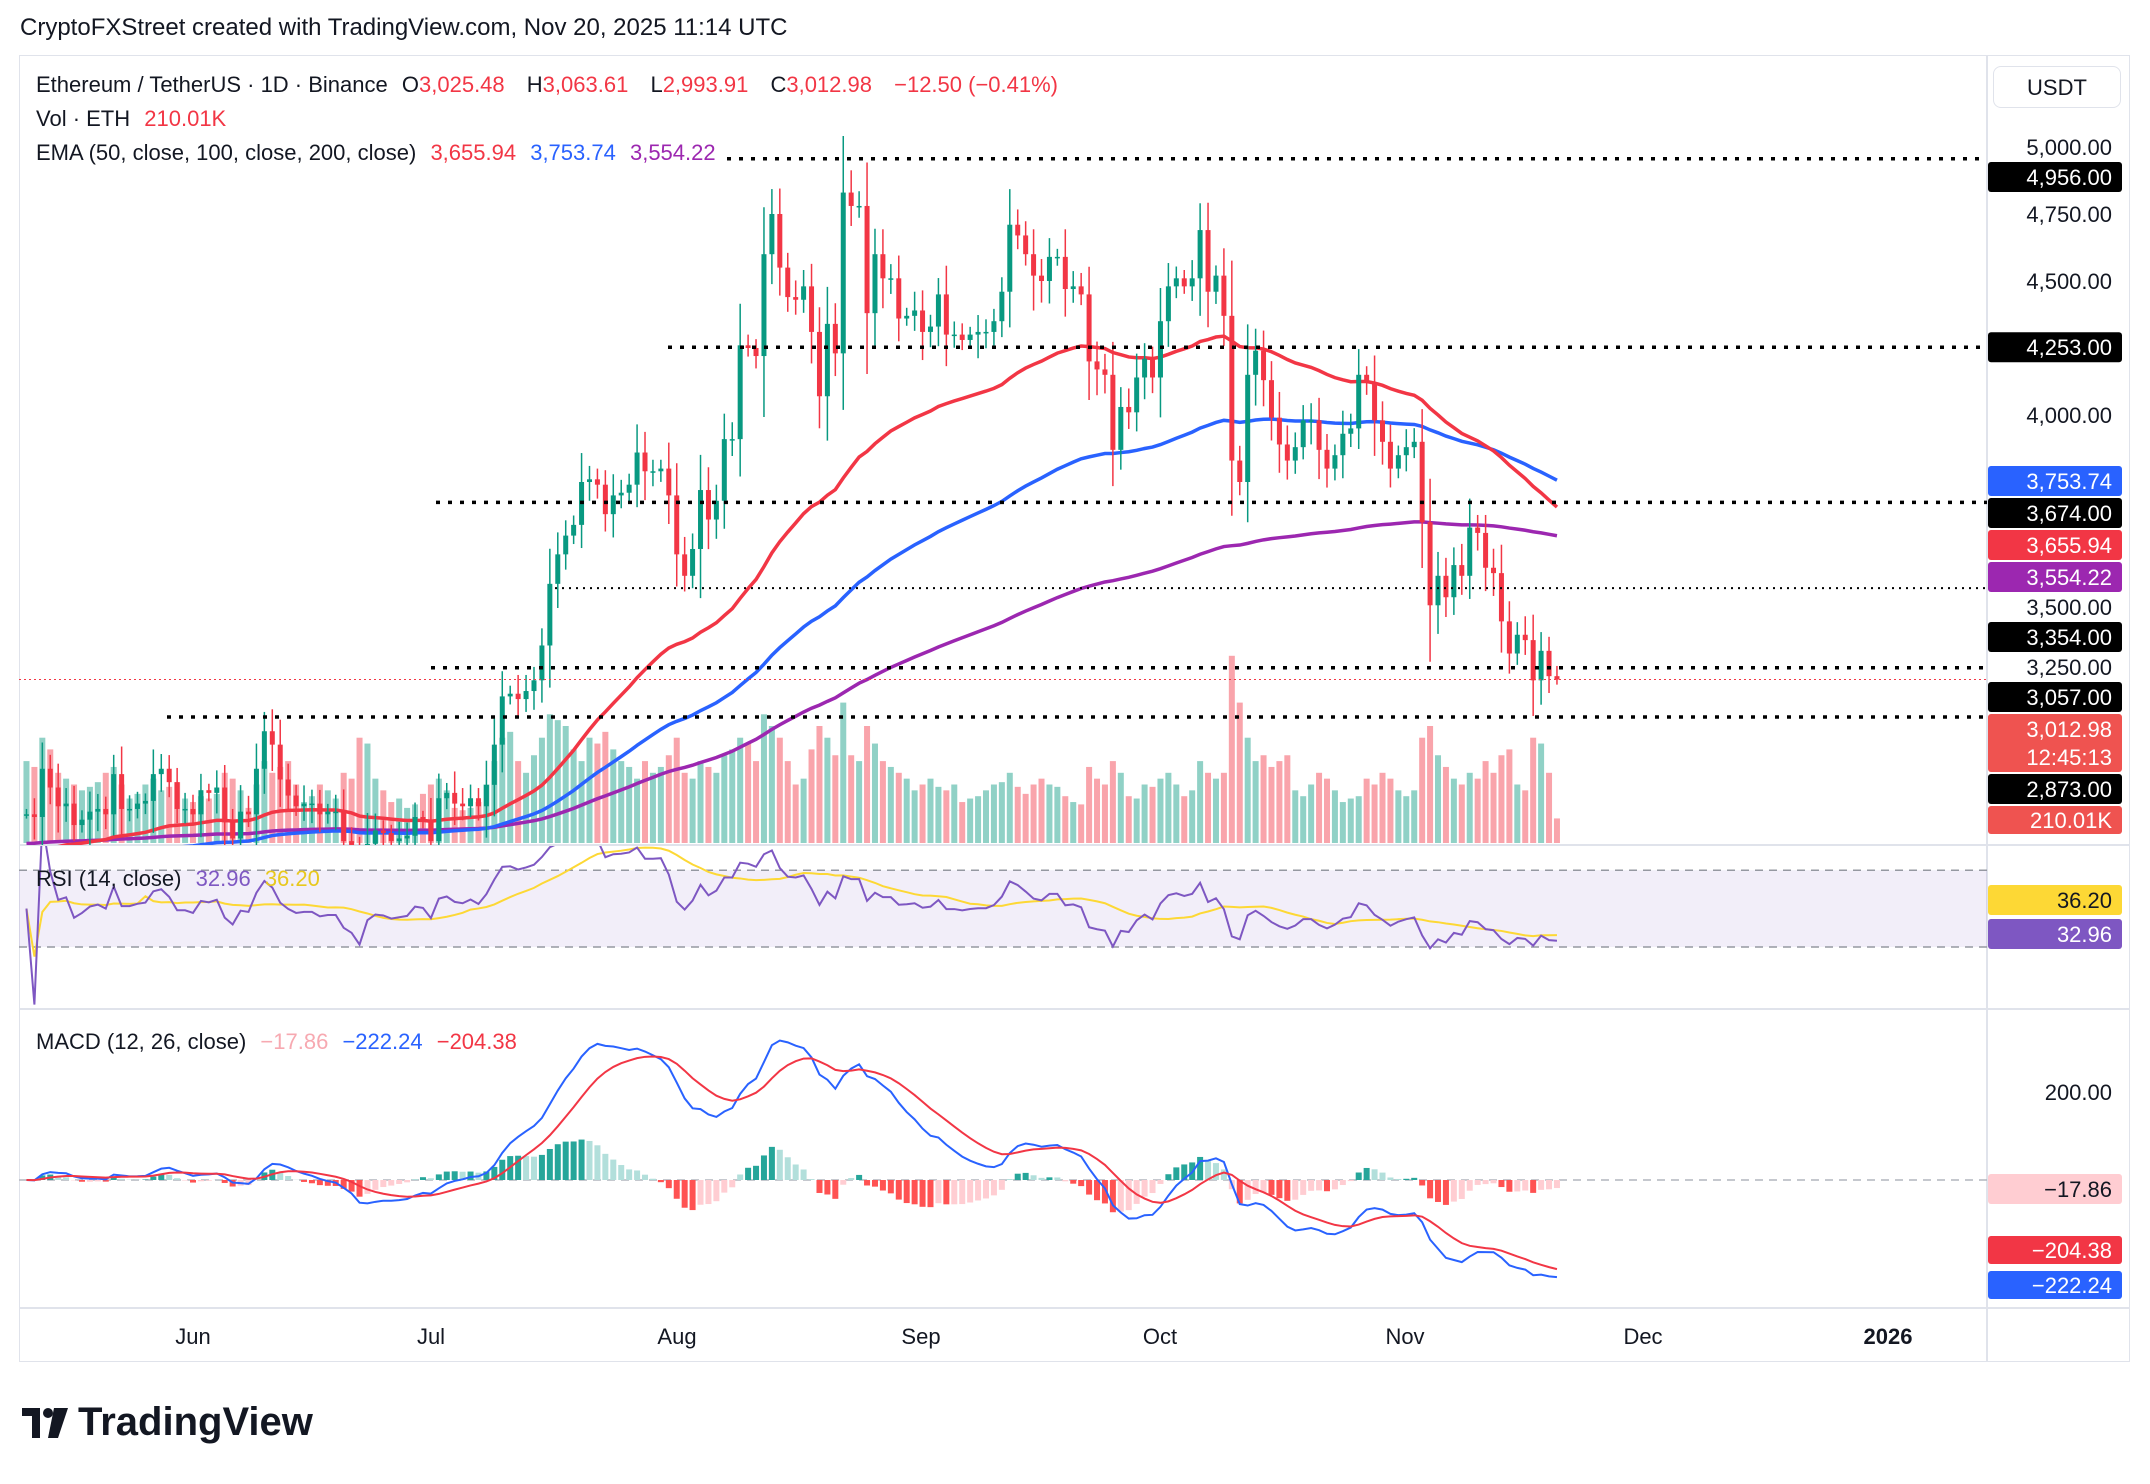 Image resolution: width=2150 pixels, height=1484 pixels. Describe the element at coordinates (2069, 697) in the screenshot. I see `level-badge-text: 3,057.00` at that location.